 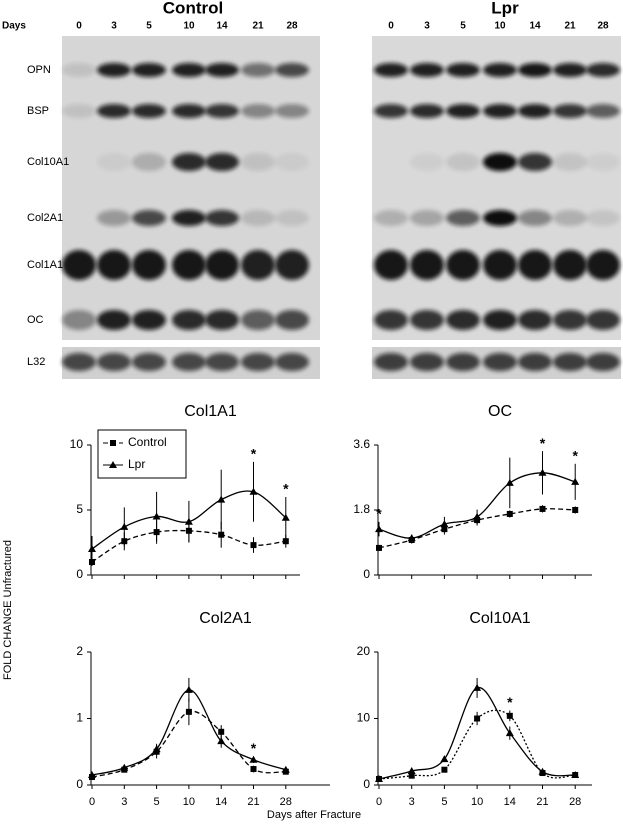 What do you see at coordinates (542, 802) in the screenshot?
I see `x-tick-label: 21` at bounding box center [542, 802].